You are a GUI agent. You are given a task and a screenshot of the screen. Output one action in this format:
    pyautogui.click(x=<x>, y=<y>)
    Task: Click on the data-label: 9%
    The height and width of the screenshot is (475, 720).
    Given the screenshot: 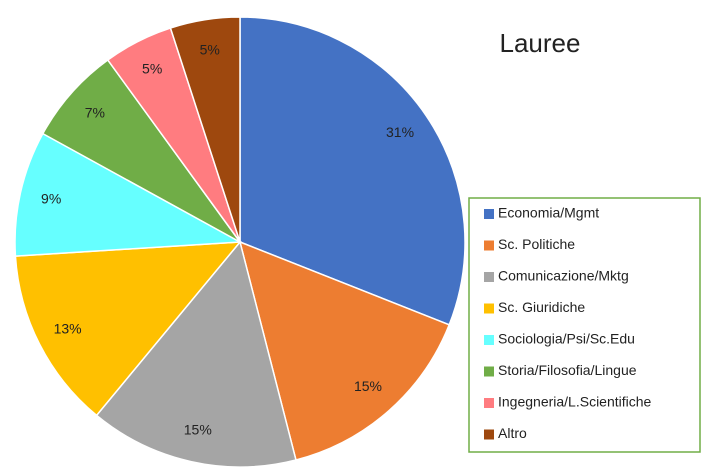 What is the action you would take?
    pyautogui.click(x=51, y=198)
    